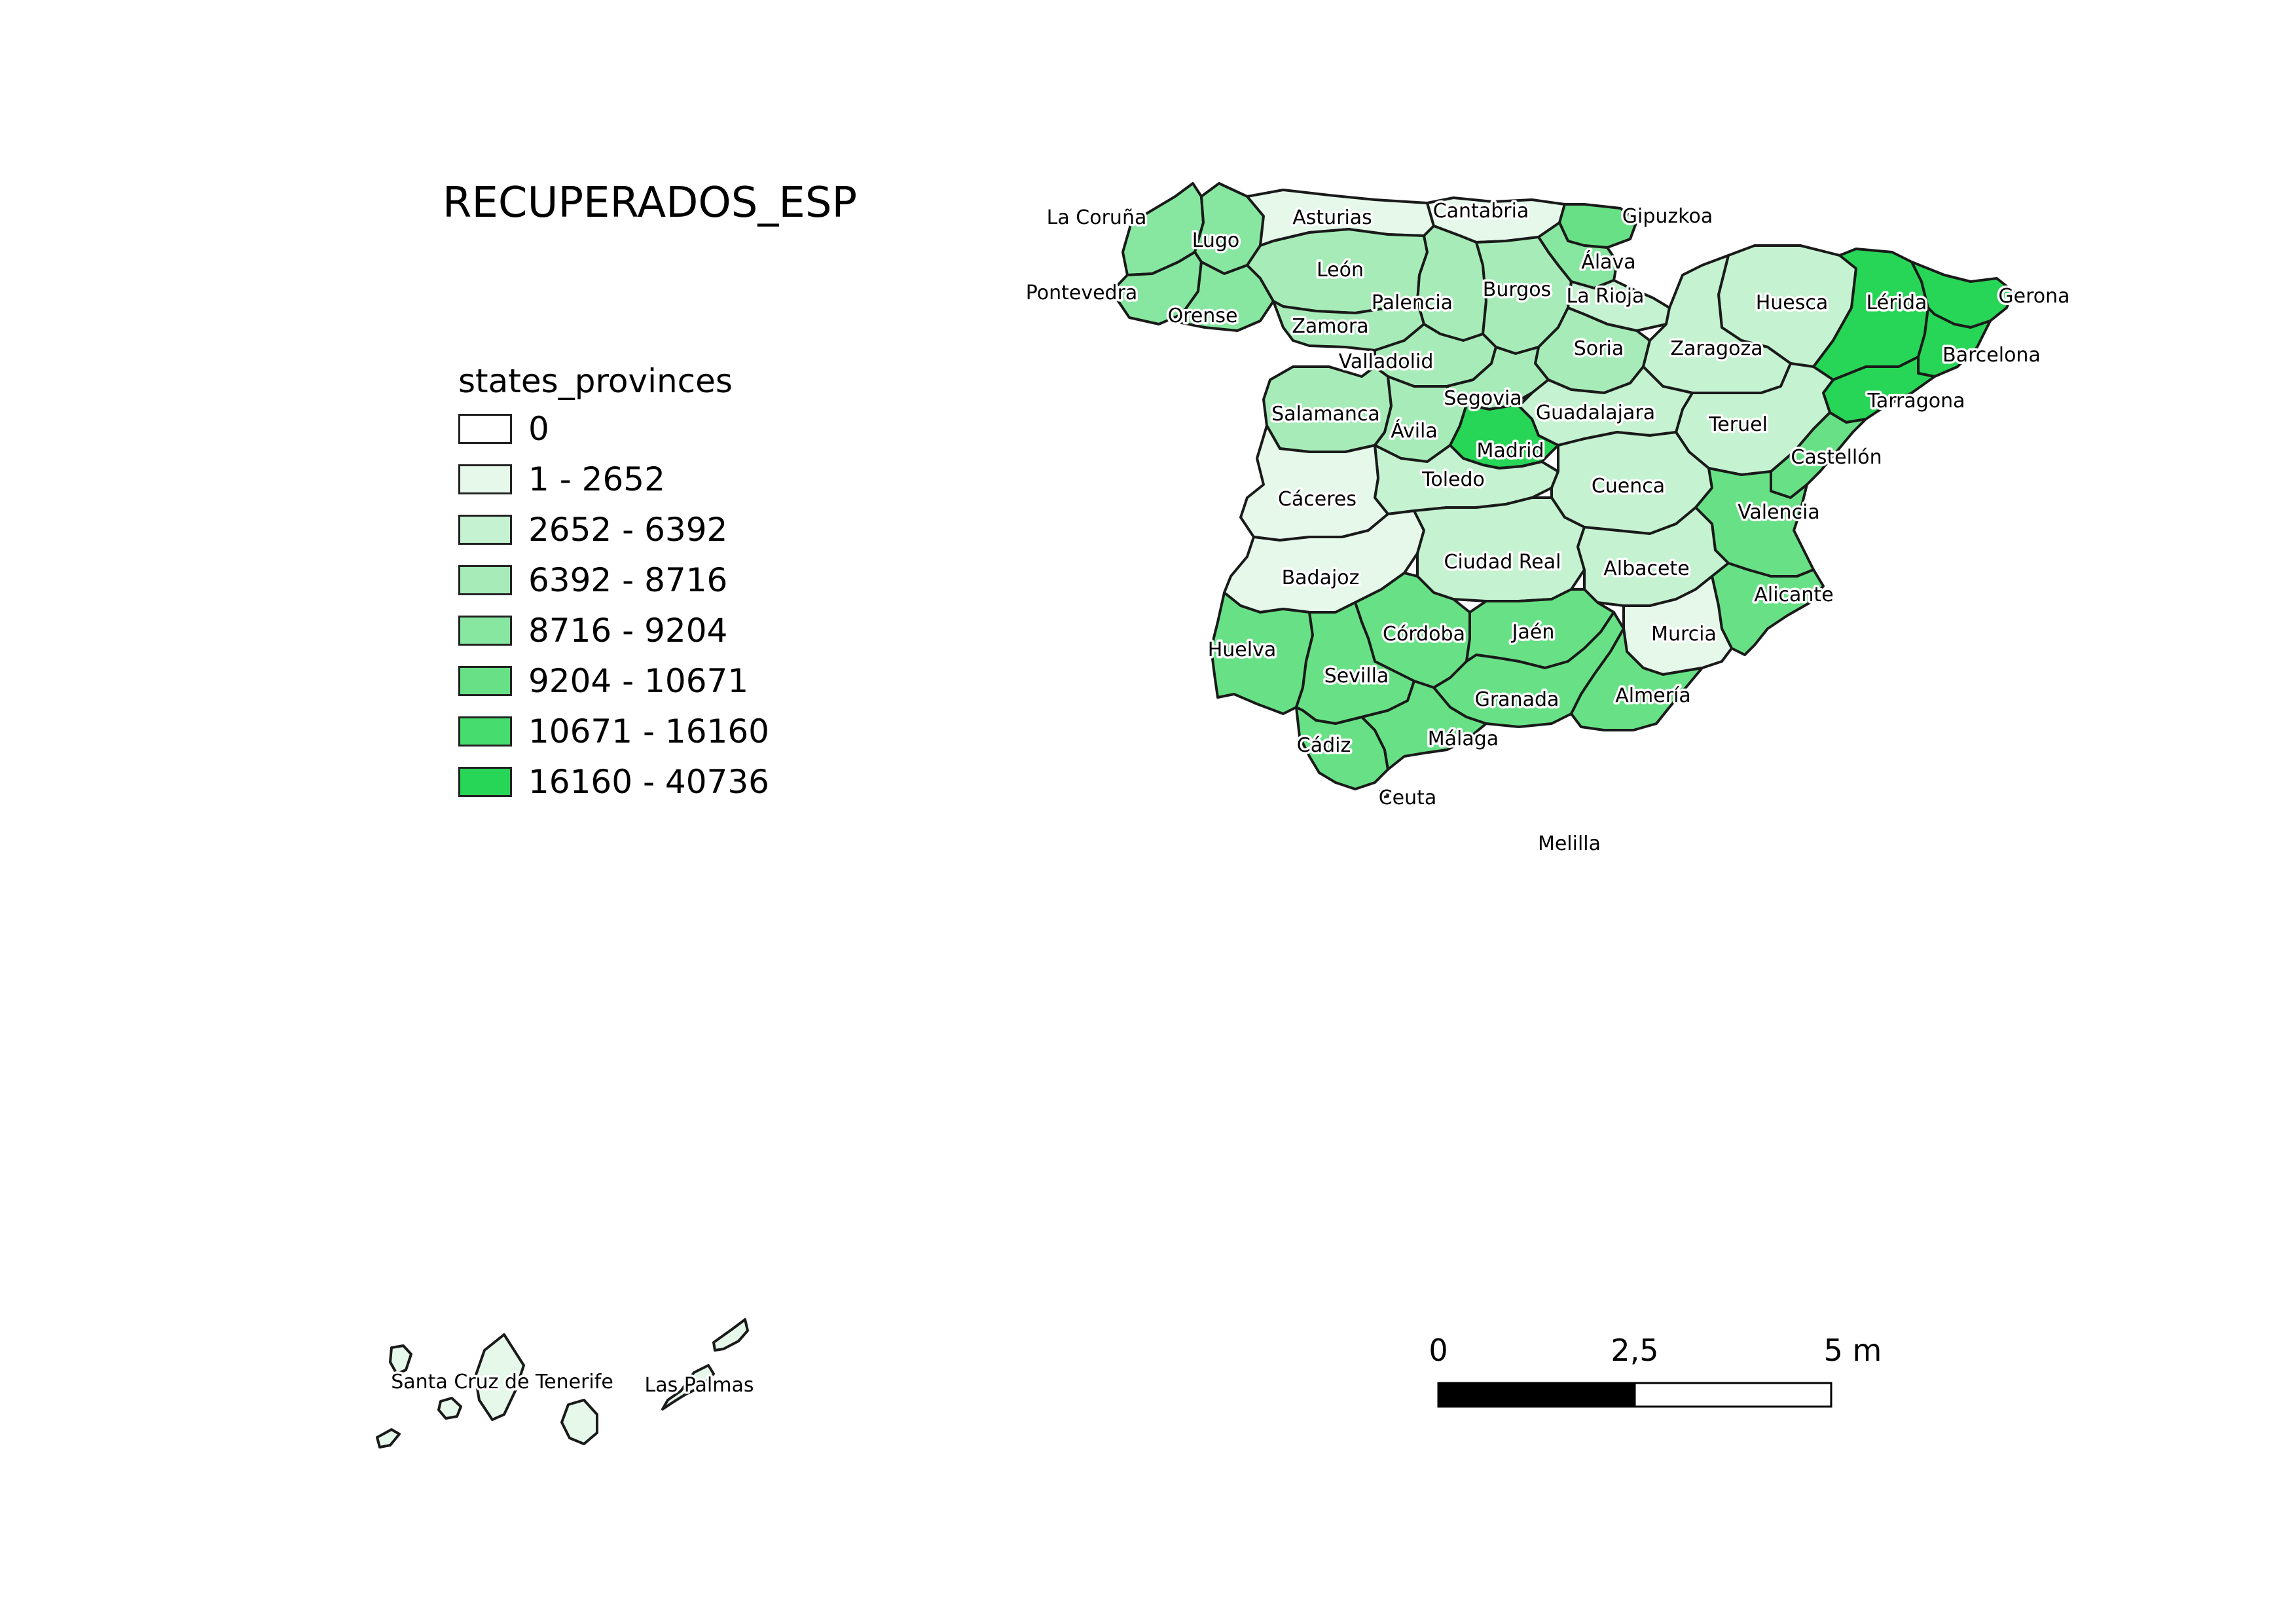 Image resolution: width=2296 pixels, height=1624 pixels. What do you see at coordinates (1536, 1395) in the screenshot?
I see `scale-bar-black-segment` at bounding box center [1536, 1395].